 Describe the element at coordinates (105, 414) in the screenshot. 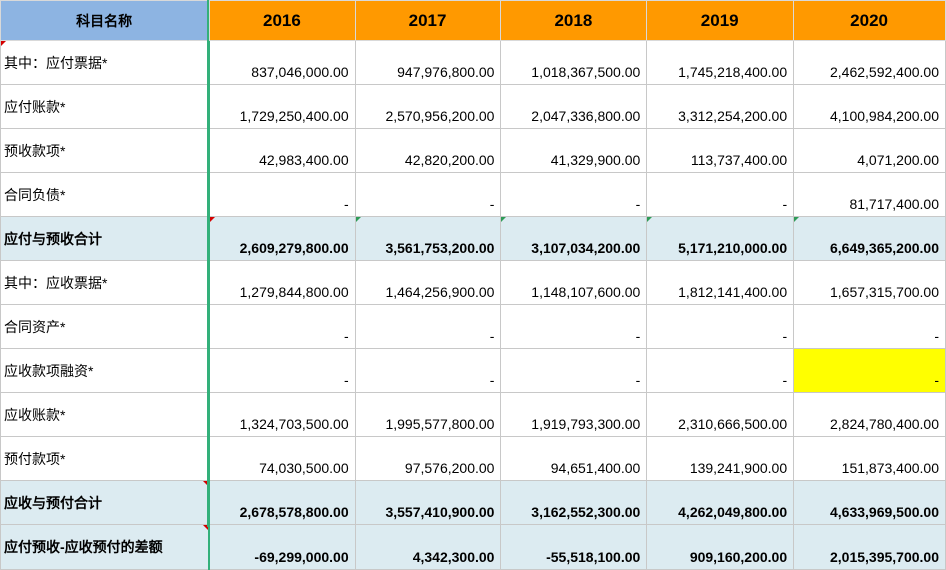

I see `row-label-cell: 应收账款*` at that location.